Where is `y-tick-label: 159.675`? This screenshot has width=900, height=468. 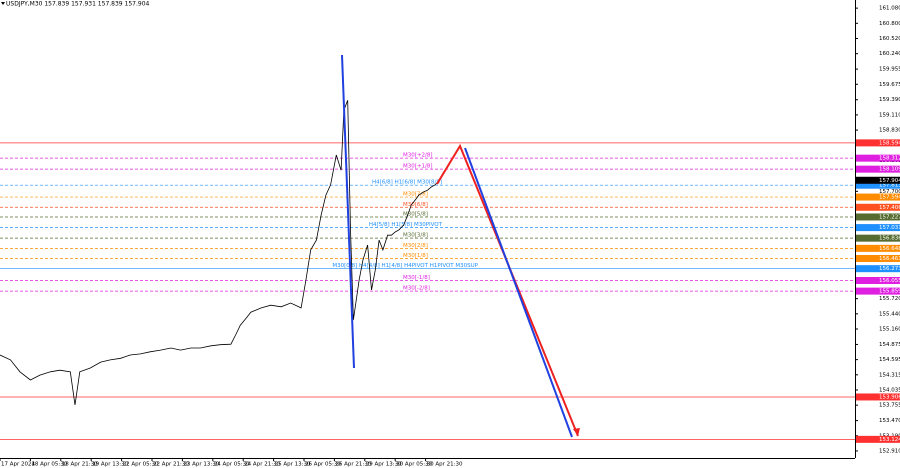
y-tick-label: 159.675 is located at coordinates (889, 85).